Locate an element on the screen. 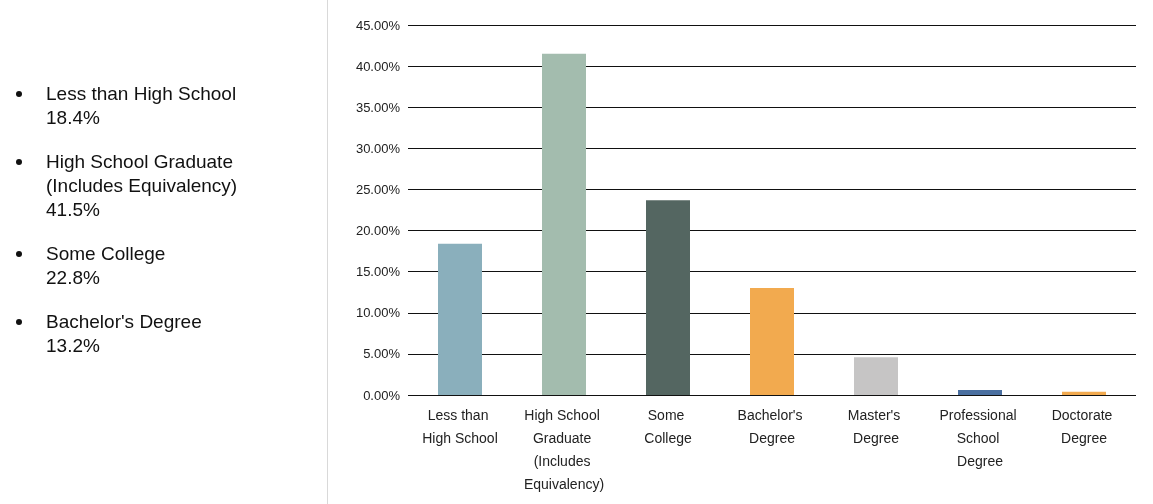 This screenshot has width=1153, height=504. x-tick-label: Professional School Degree is located at coordinates (980, 437).